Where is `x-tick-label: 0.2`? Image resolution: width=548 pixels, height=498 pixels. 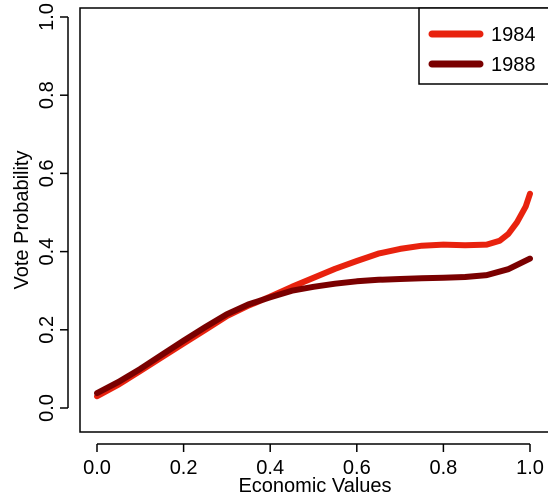 x-tick-label: 0.2 is located at coordinates (184, 468).